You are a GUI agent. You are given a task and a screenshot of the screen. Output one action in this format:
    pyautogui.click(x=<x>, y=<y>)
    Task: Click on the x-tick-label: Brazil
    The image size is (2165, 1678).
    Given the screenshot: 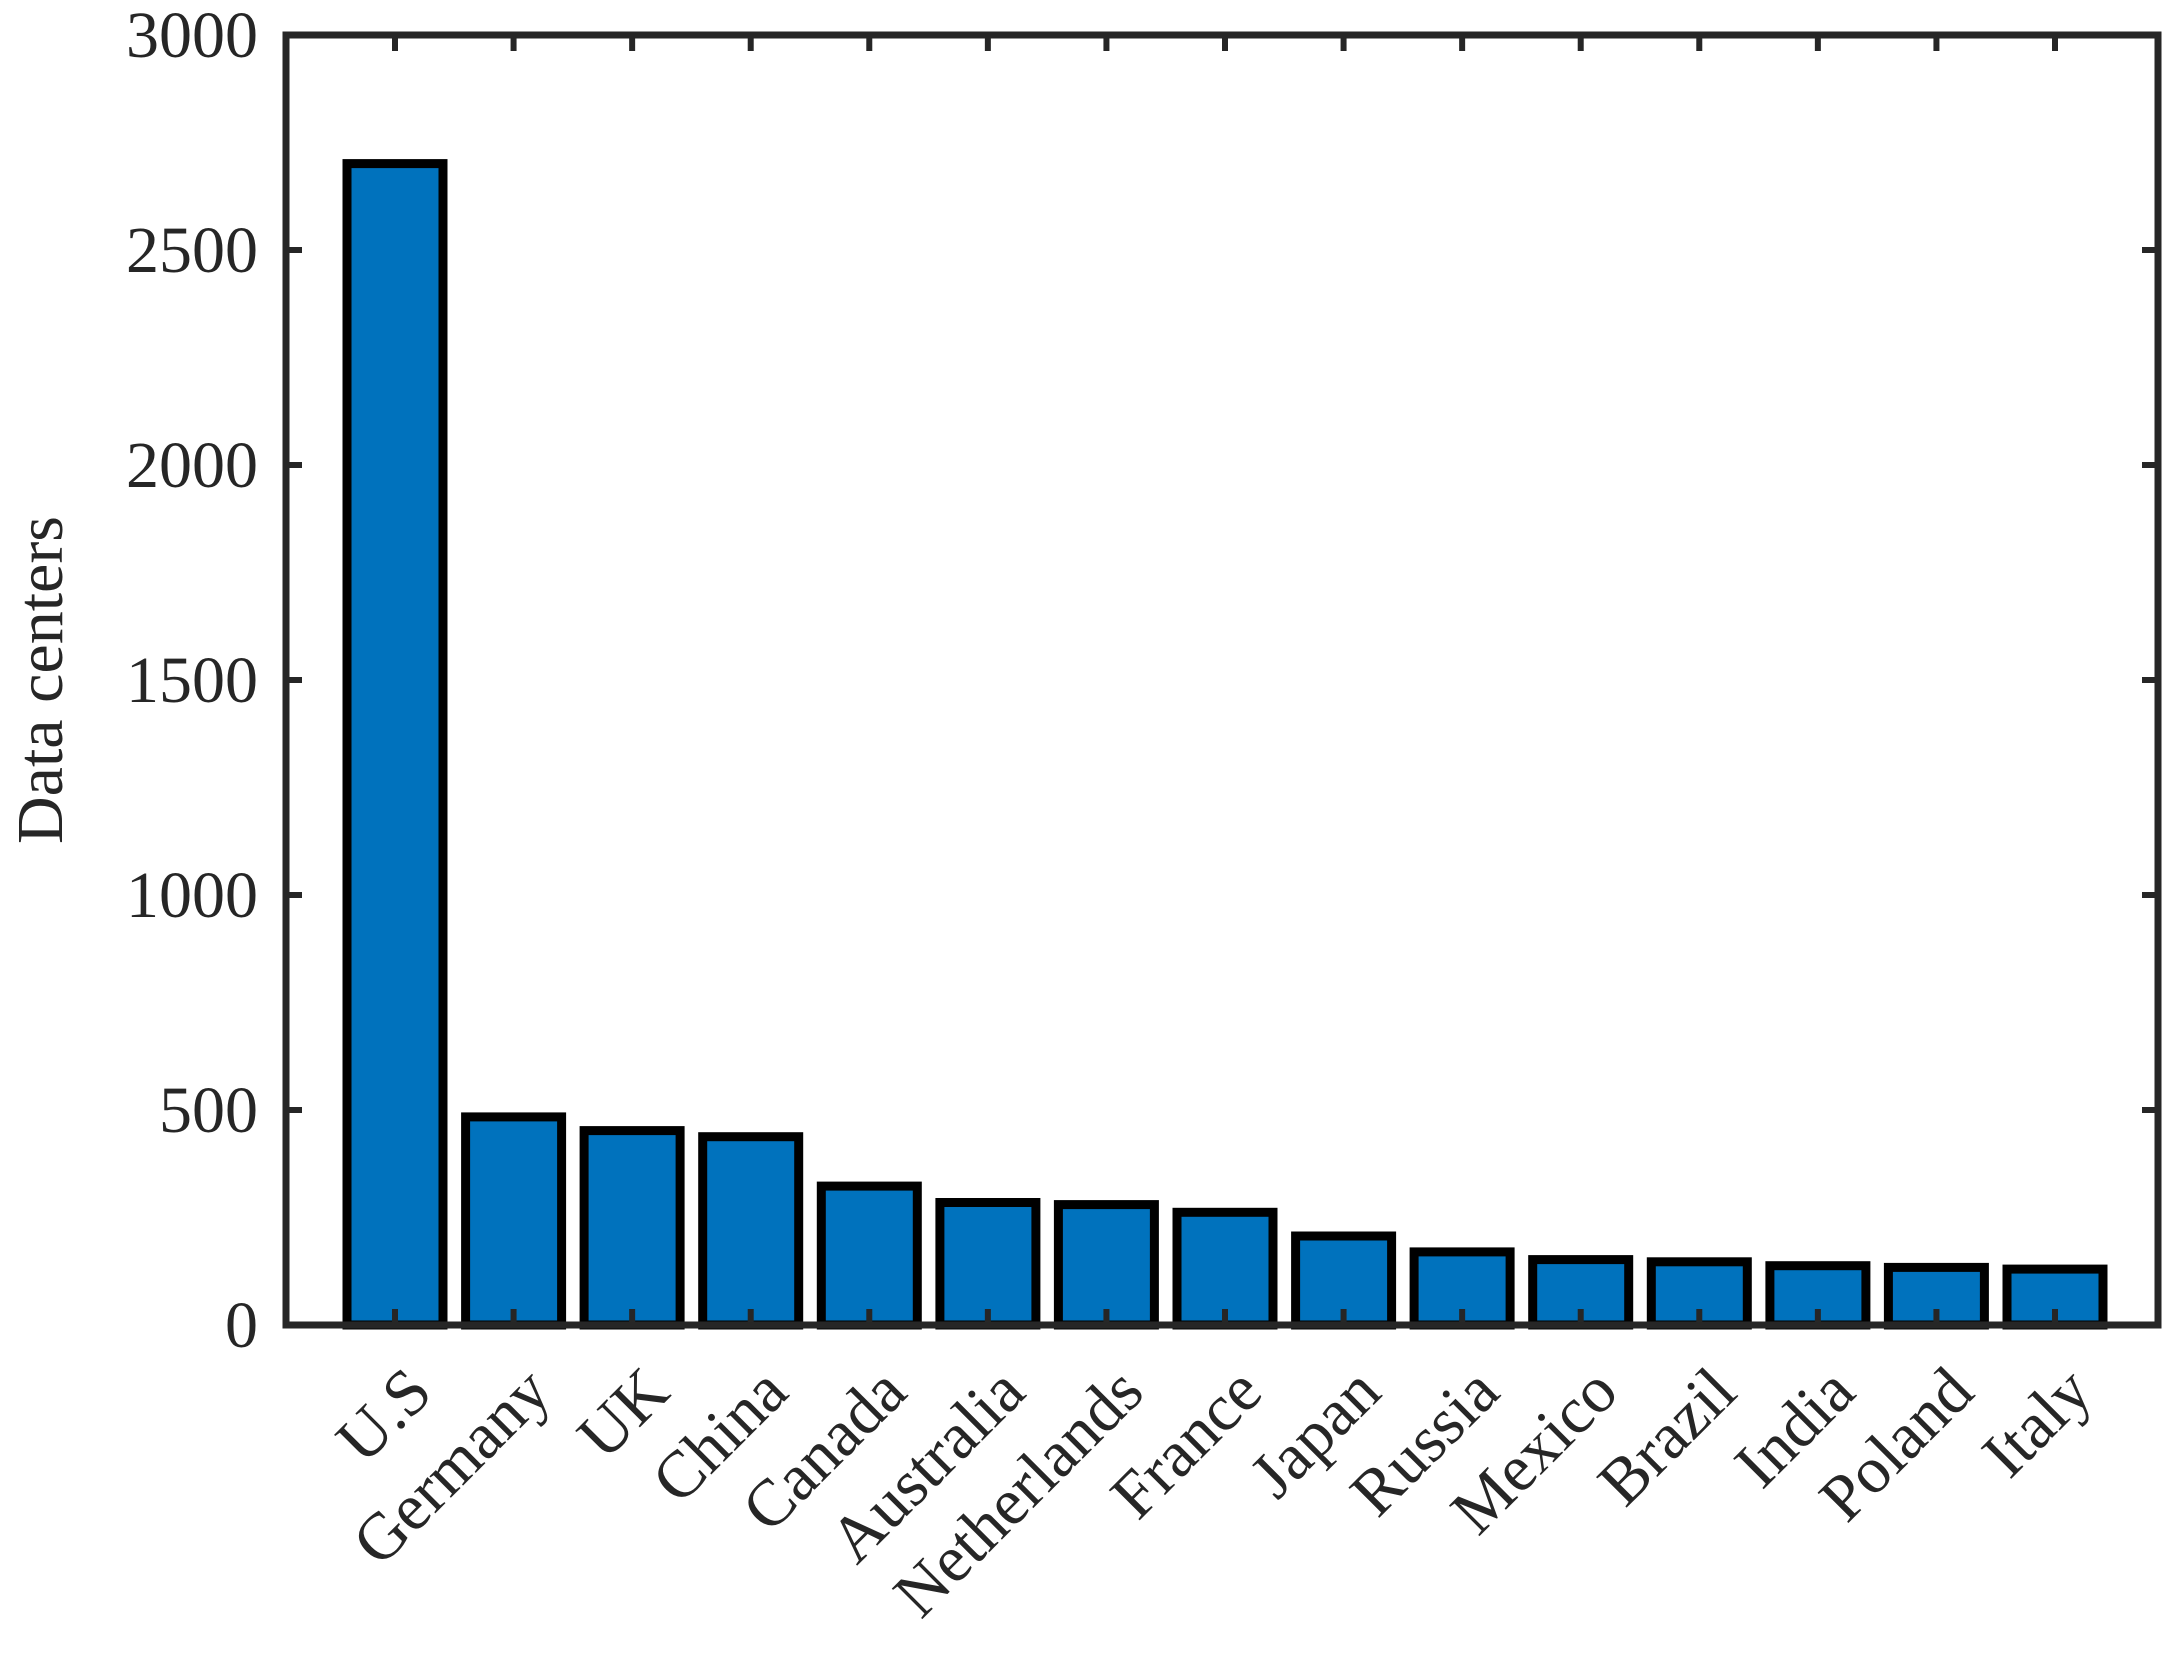 What is the action you would take?
    pyautogui.click(x=1667, y=1437)
    